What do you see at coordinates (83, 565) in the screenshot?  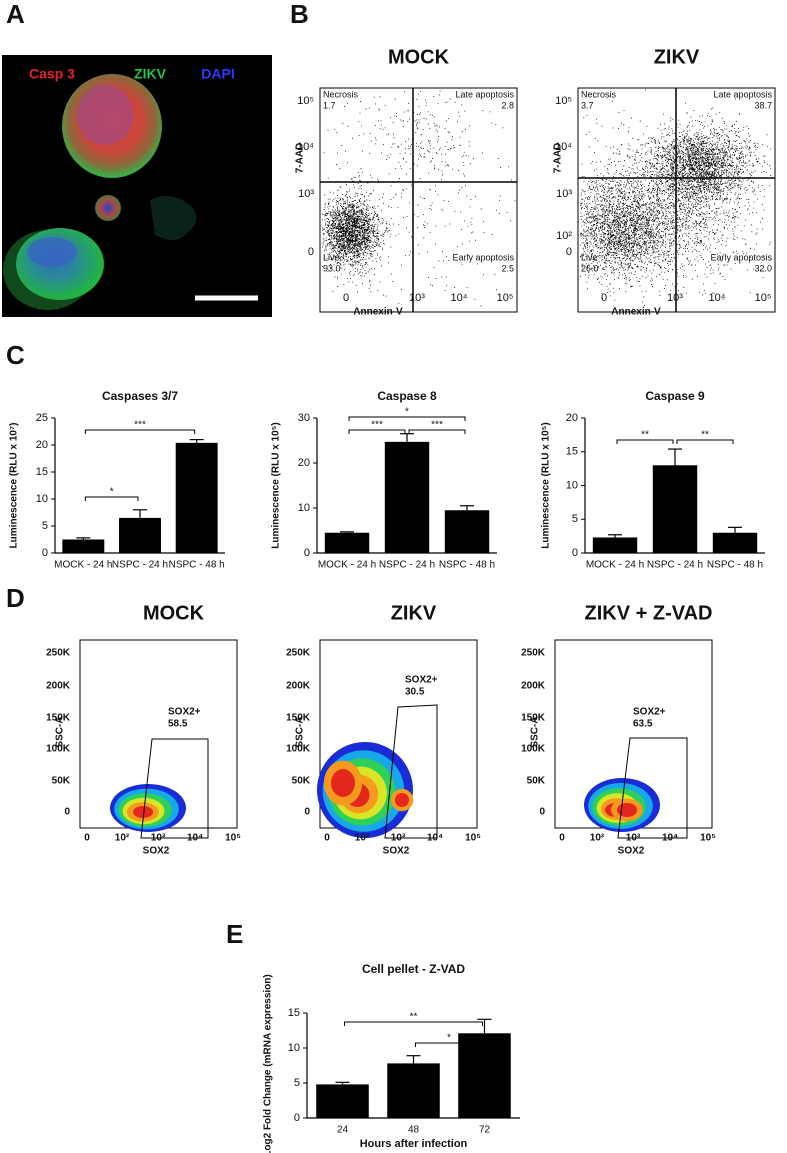 I see `x-tick-label: MOCK - 24 h` at bounding box center [83, 565].